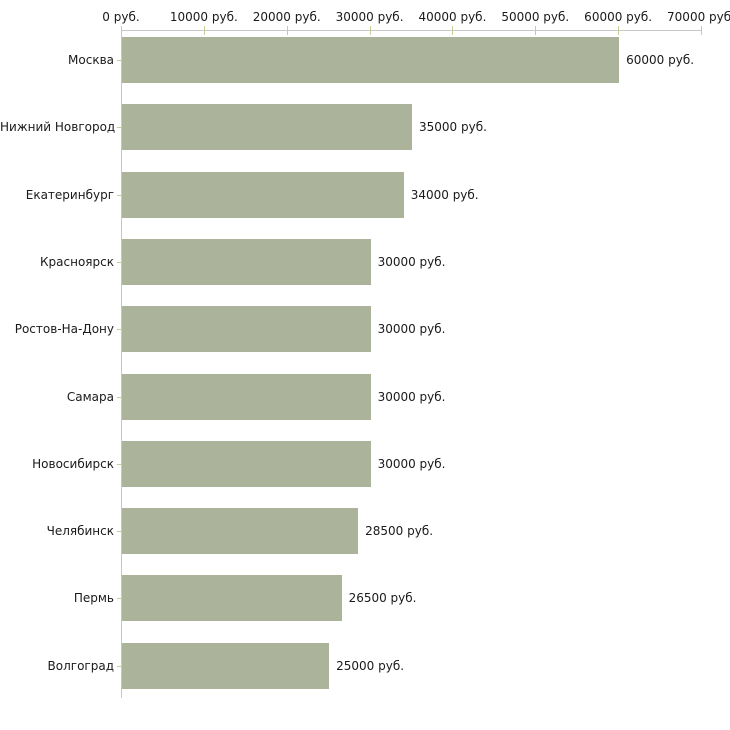 The height and width of the screenshot is (730, 730). I want to click on x-axis-tick-label: 10000 руб., so click(203, 17).